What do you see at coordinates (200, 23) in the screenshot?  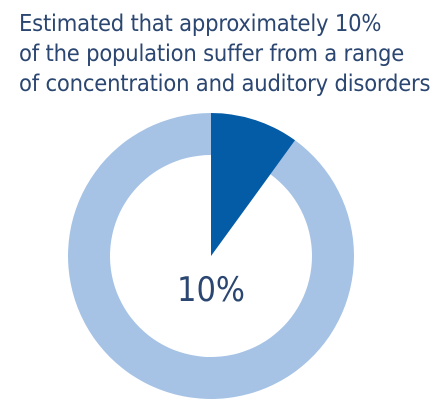 I see `chart-title-line-1: Estimated that approximately 10%` at bounding box center [200, 23].